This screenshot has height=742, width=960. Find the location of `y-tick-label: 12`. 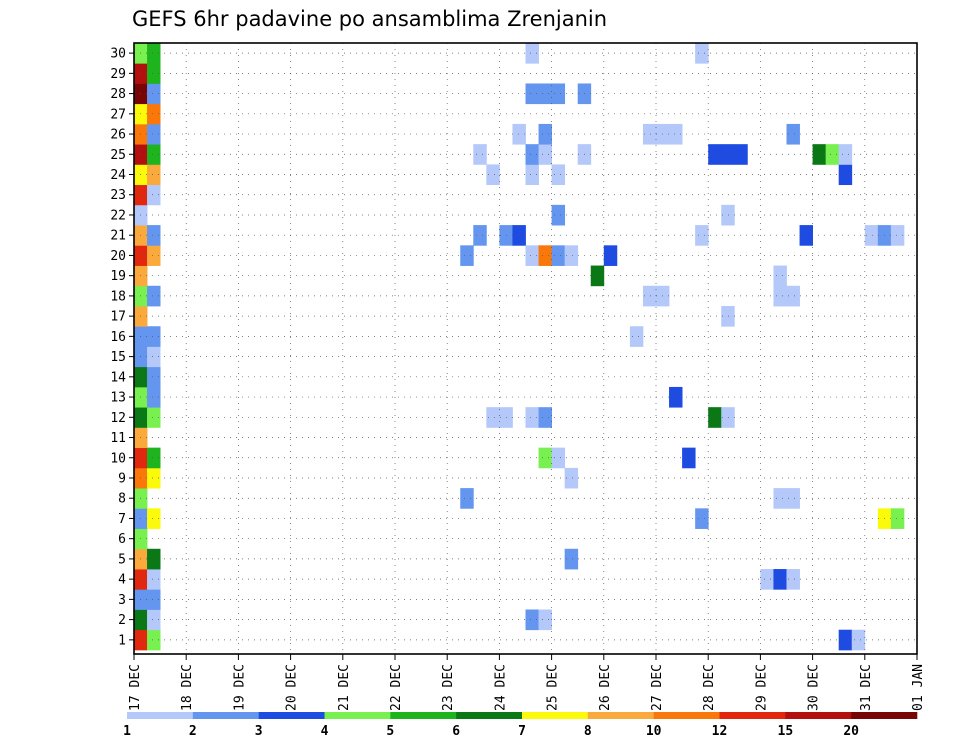

y-tick-label: 12 is located at coordinates (118, 418).